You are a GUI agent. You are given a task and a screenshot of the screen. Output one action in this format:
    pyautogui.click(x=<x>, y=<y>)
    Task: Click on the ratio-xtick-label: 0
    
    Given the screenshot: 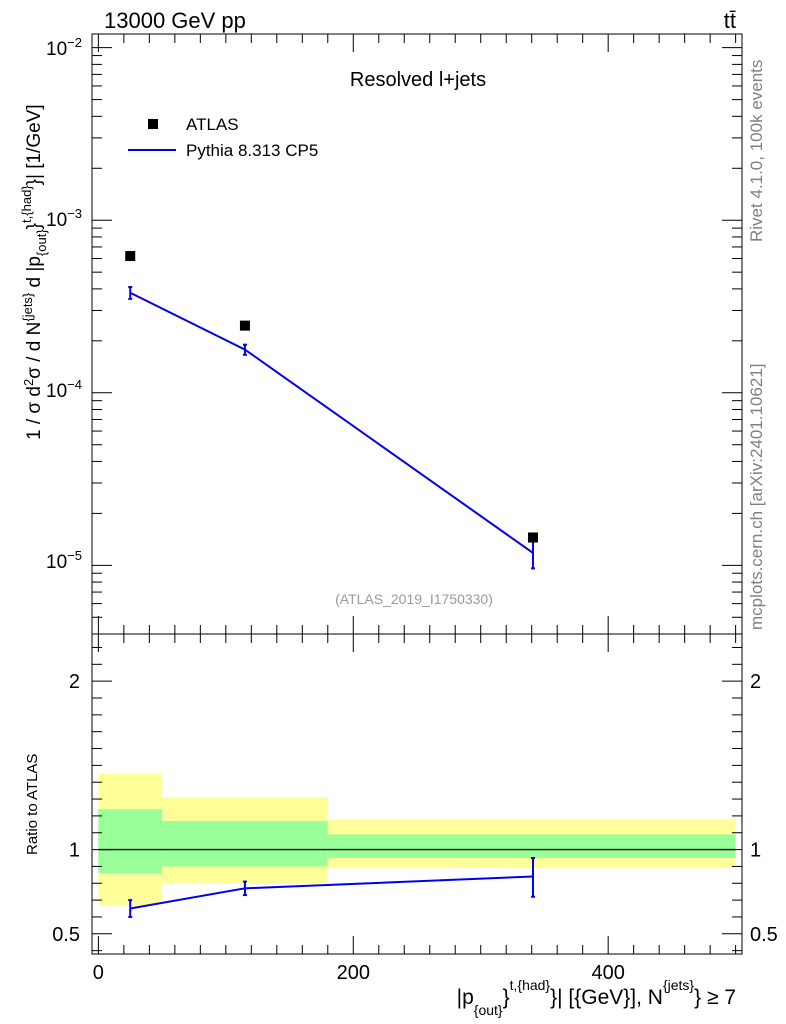 What is the action you would take?
    pyautogui.click(x=98, y=973)
    